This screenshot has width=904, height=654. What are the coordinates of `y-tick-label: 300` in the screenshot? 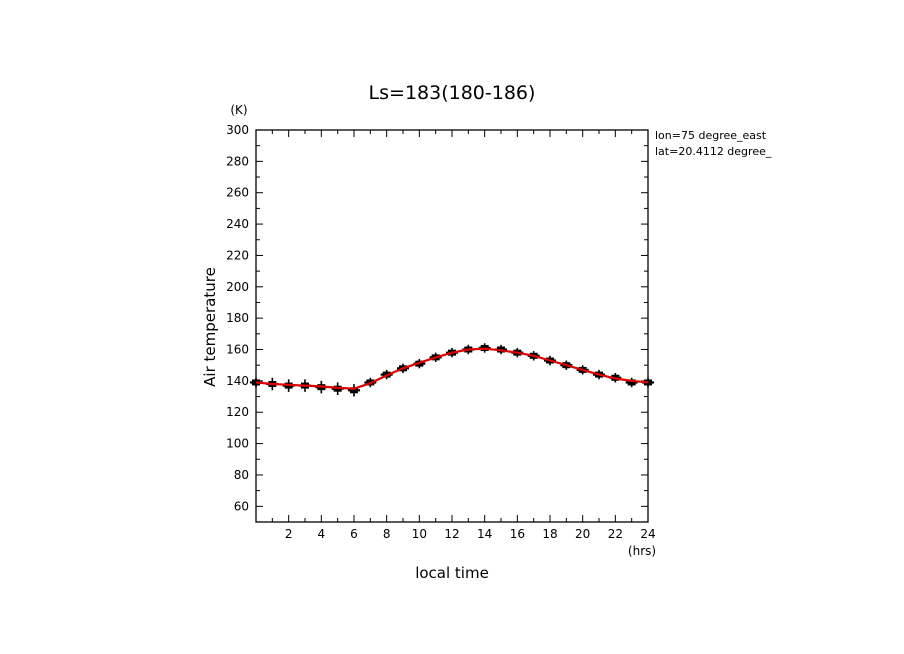 It's located at (237, 130).